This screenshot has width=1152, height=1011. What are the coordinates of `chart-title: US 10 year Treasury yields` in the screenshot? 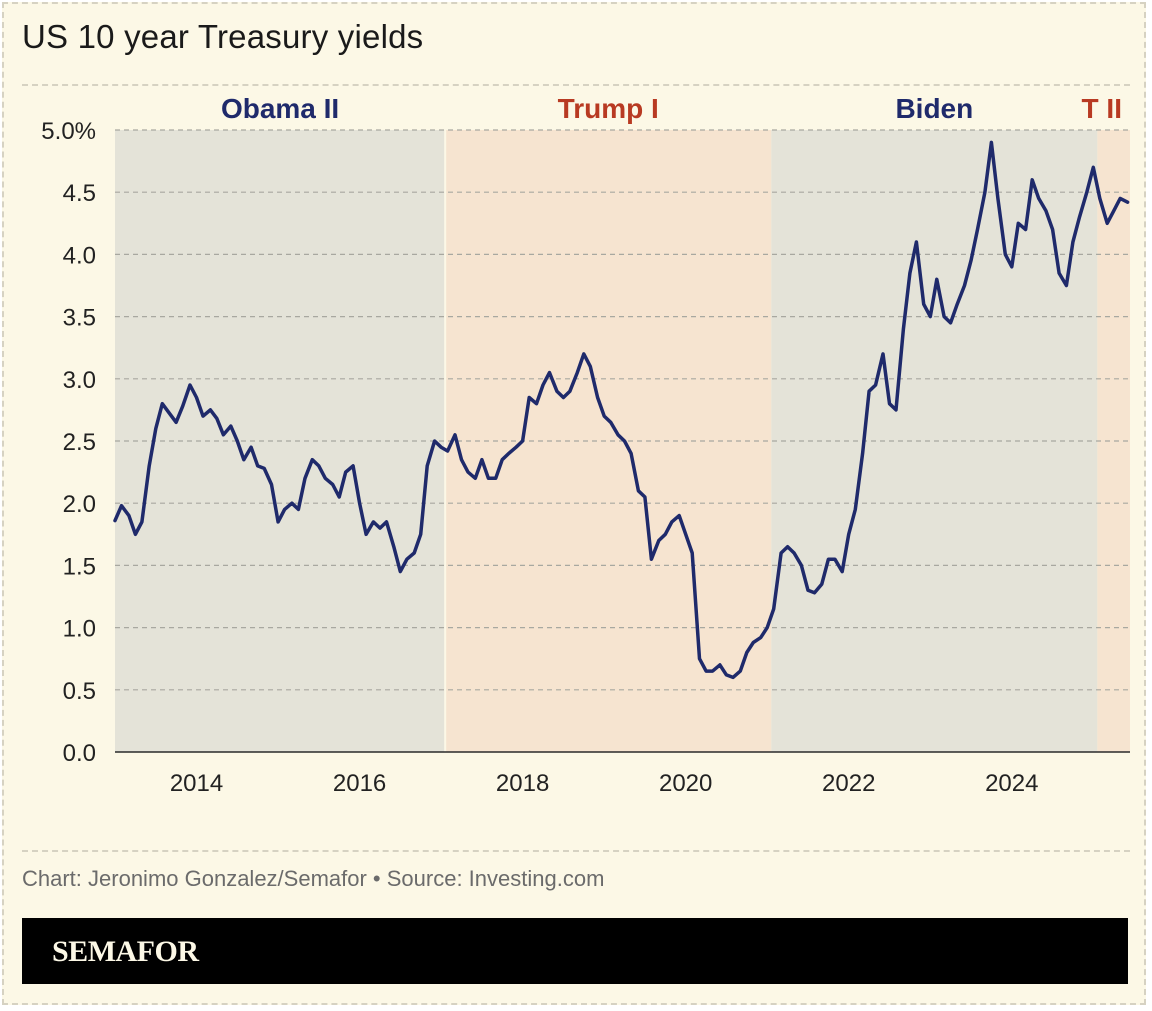 It's located at (223, 36).